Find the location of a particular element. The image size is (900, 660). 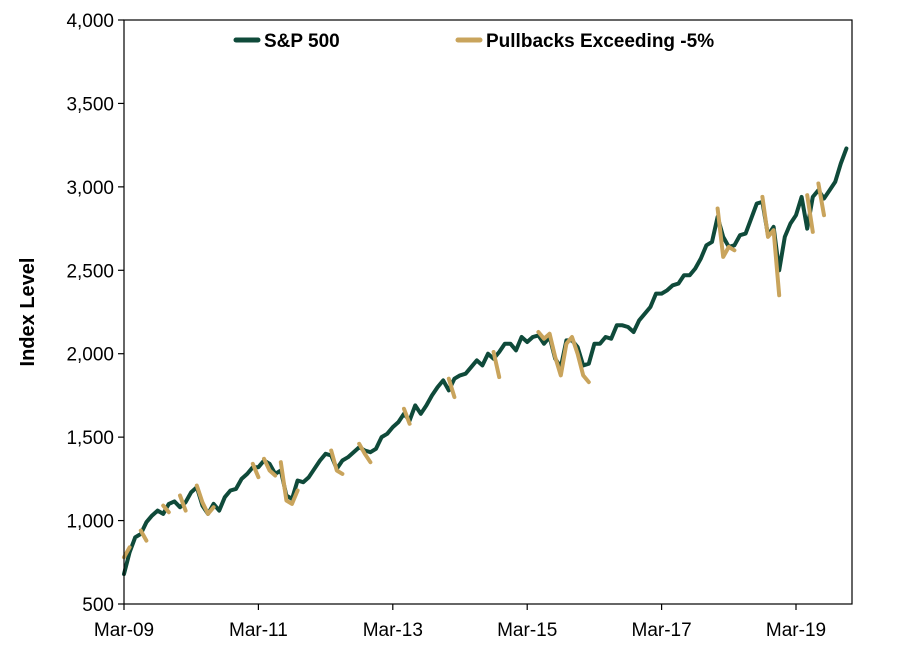

y-axis-ticks: 500 1,000 1,500 2,000 2,500 3,000 3,500 4,000 is located at coordinates (95, 313).